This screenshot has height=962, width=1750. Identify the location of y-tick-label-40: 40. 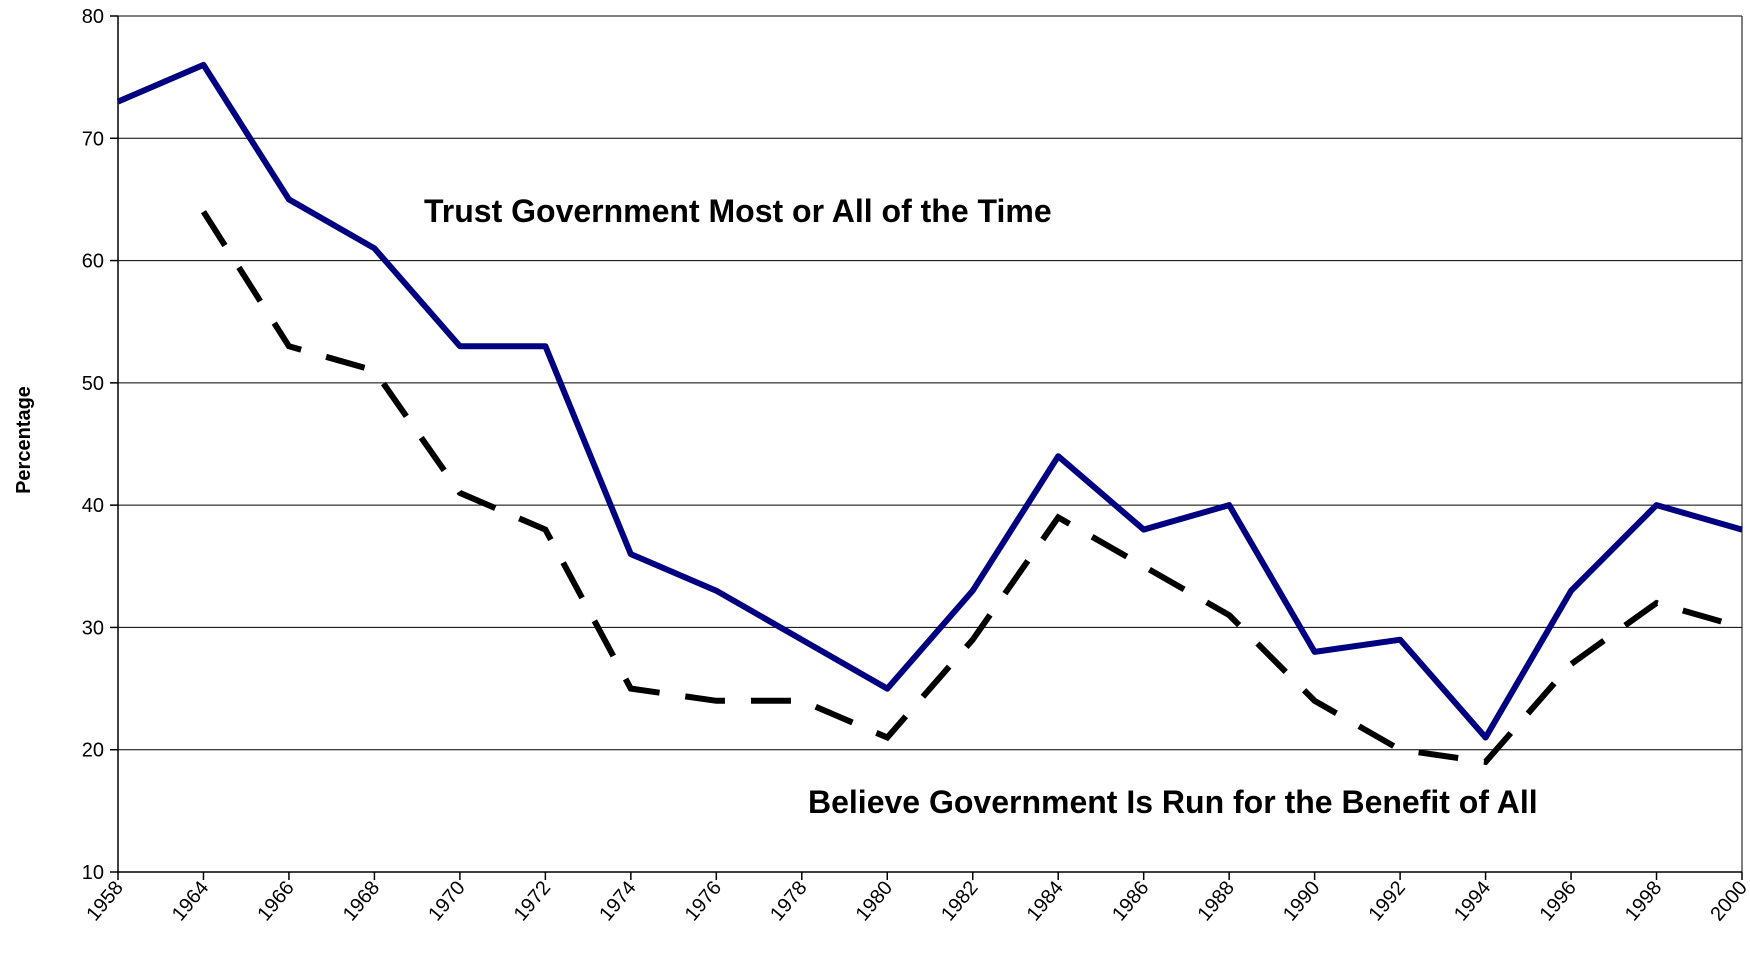
(93, 506).